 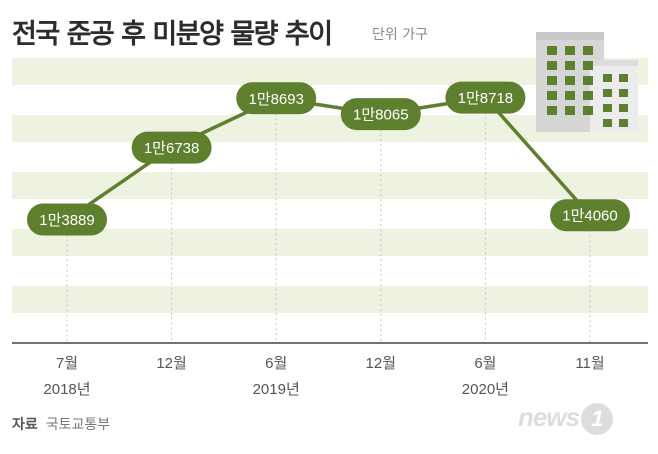 I want to click on data-label: 1만3889, so click(x=67, y=220).